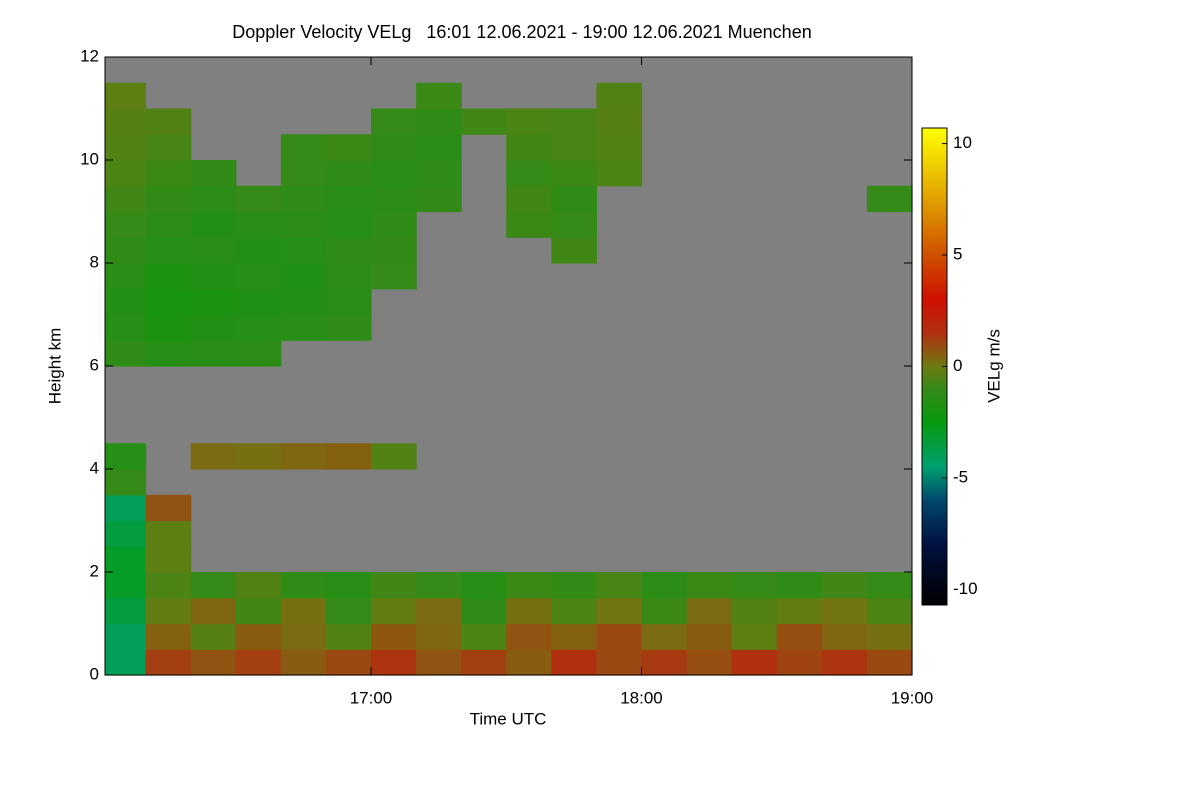 Image resolution: width=1200 pixels, height=800 pixels. I want to click on y-axis-label: Height km, so click(54, 366).